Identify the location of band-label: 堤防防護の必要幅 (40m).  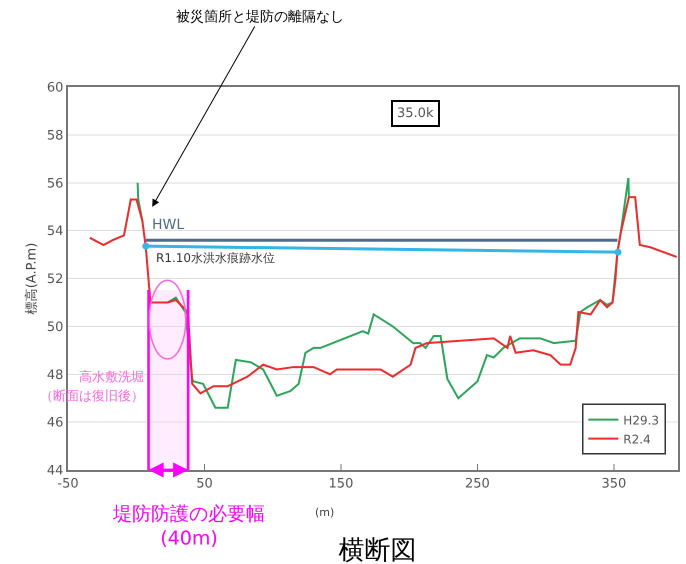
(188, 526).